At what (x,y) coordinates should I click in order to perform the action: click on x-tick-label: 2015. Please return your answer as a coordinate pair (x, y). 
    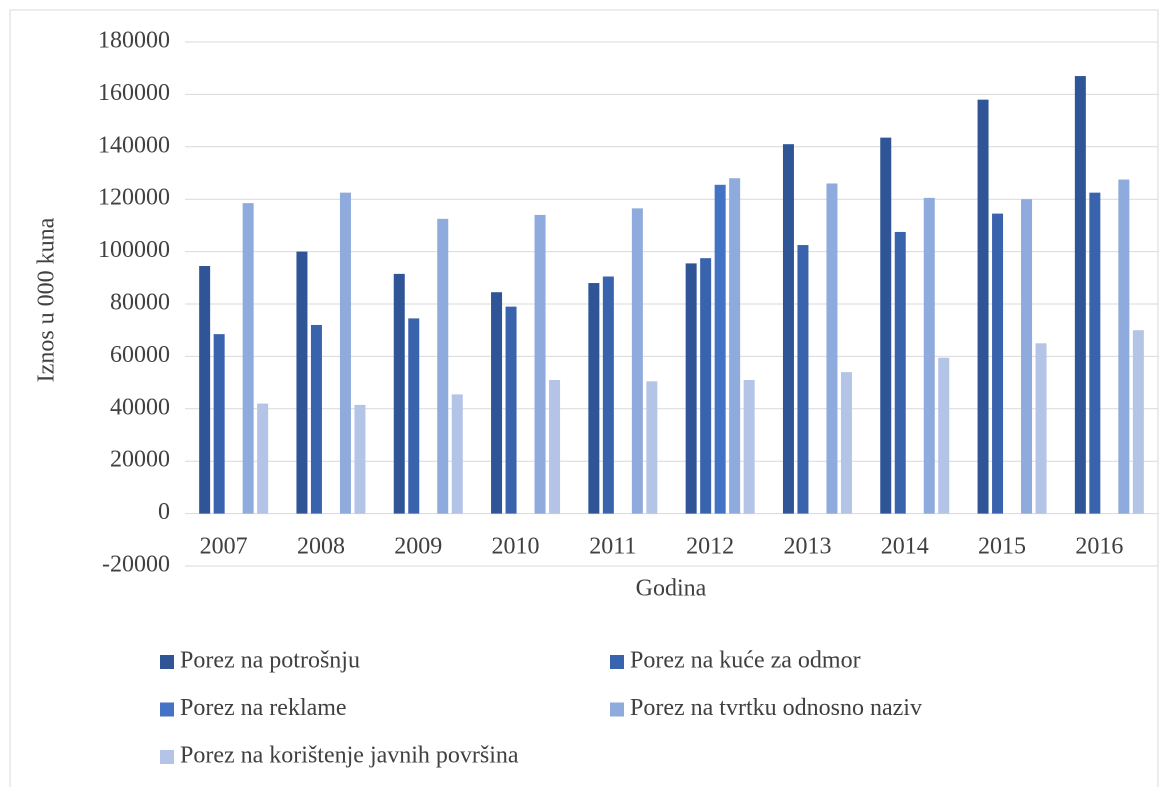
    Looking at the image, I should click on (1002, 547).